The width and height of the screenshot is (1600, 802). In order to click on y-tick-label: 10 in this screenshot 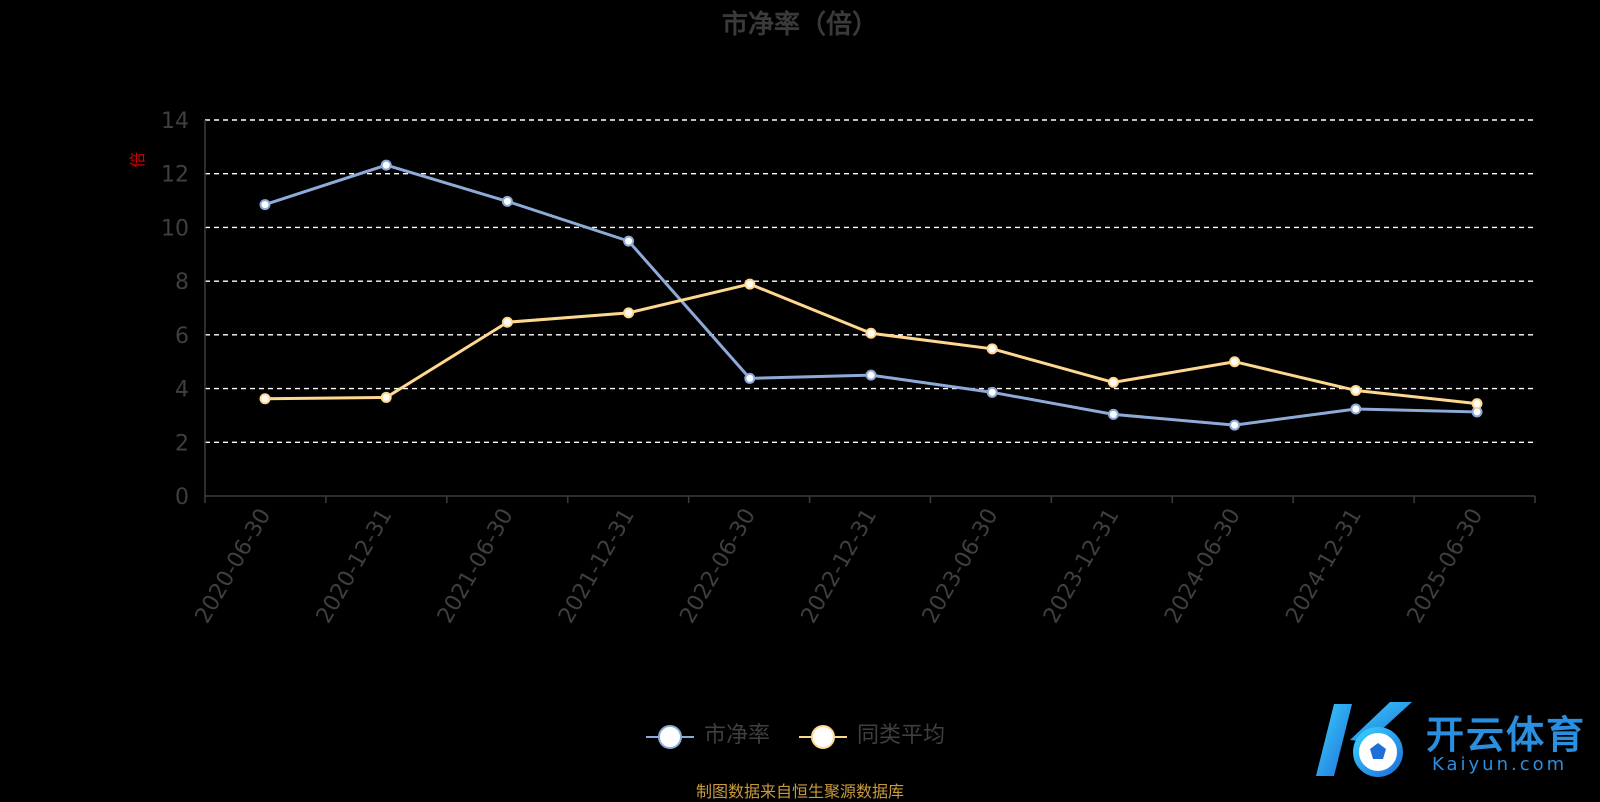, I will do `click(175, 228)`.